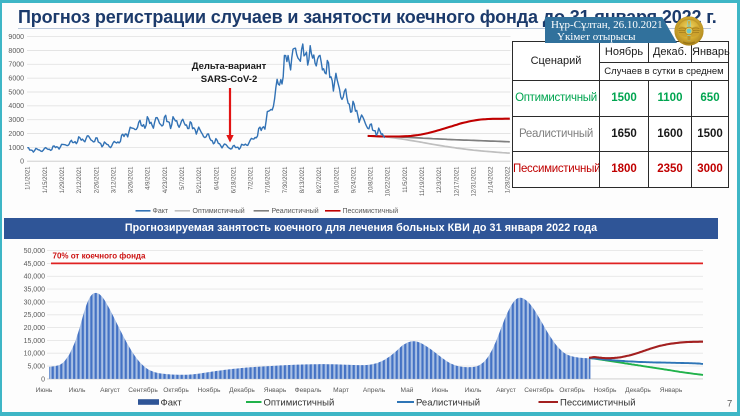 The image size is (740, 416). I want to click on svg-text: 70% от коечного фонда, so click(99, 256).